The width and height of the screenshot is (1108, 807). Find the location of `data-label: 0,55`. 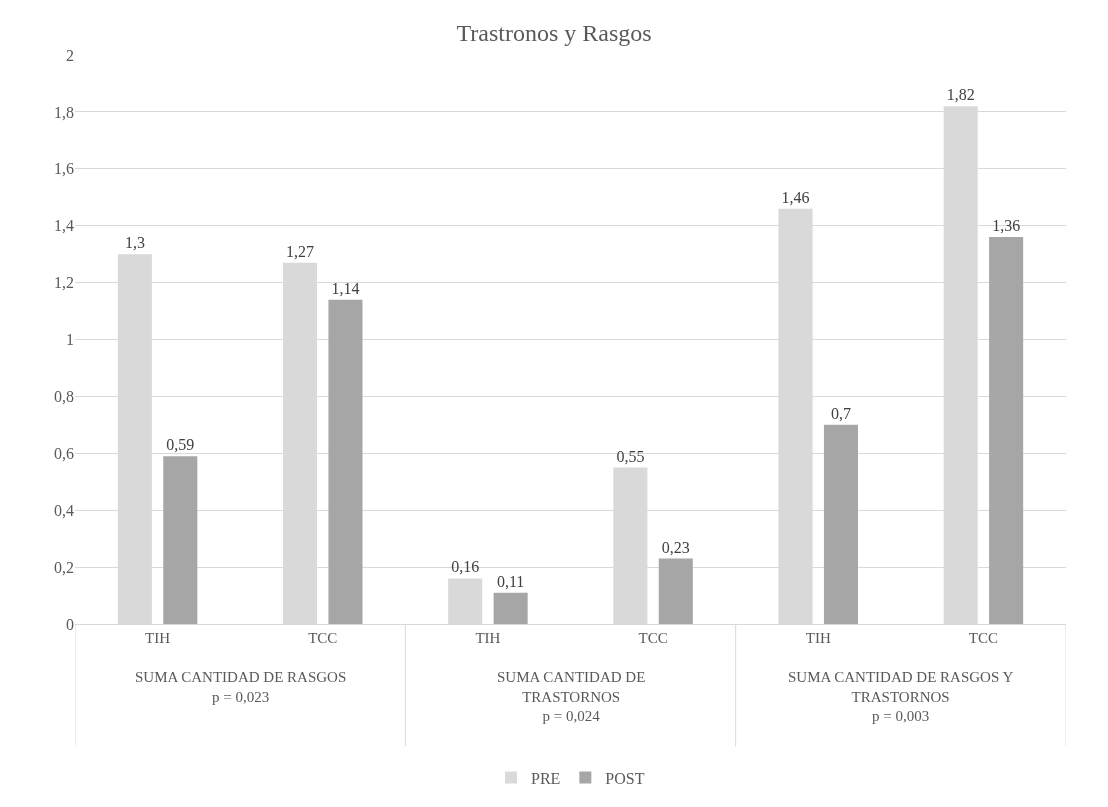

data-label: 0,55 is located at coordinates (630, 456).